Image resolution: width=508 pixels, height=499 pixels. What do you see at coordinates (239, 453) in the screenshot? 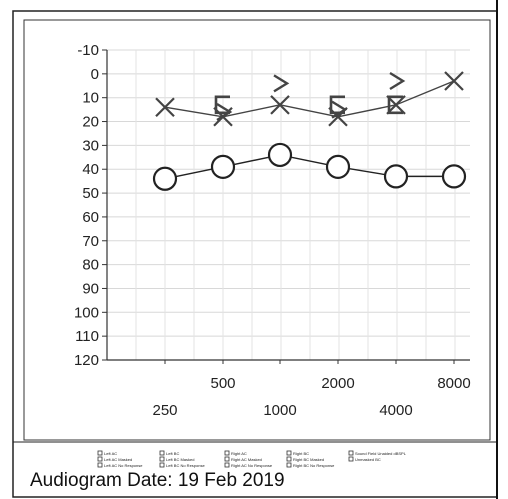
I see `legend-entry: Right AC` at bounding box center [239, 453].